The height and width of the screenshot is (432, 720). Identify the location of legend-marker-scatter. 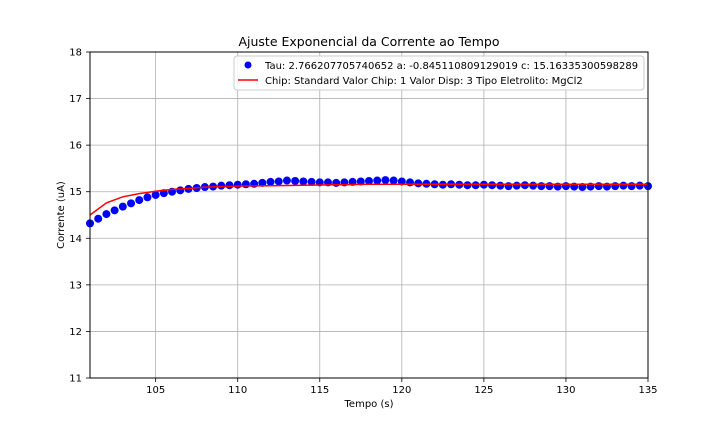
(248, 65).